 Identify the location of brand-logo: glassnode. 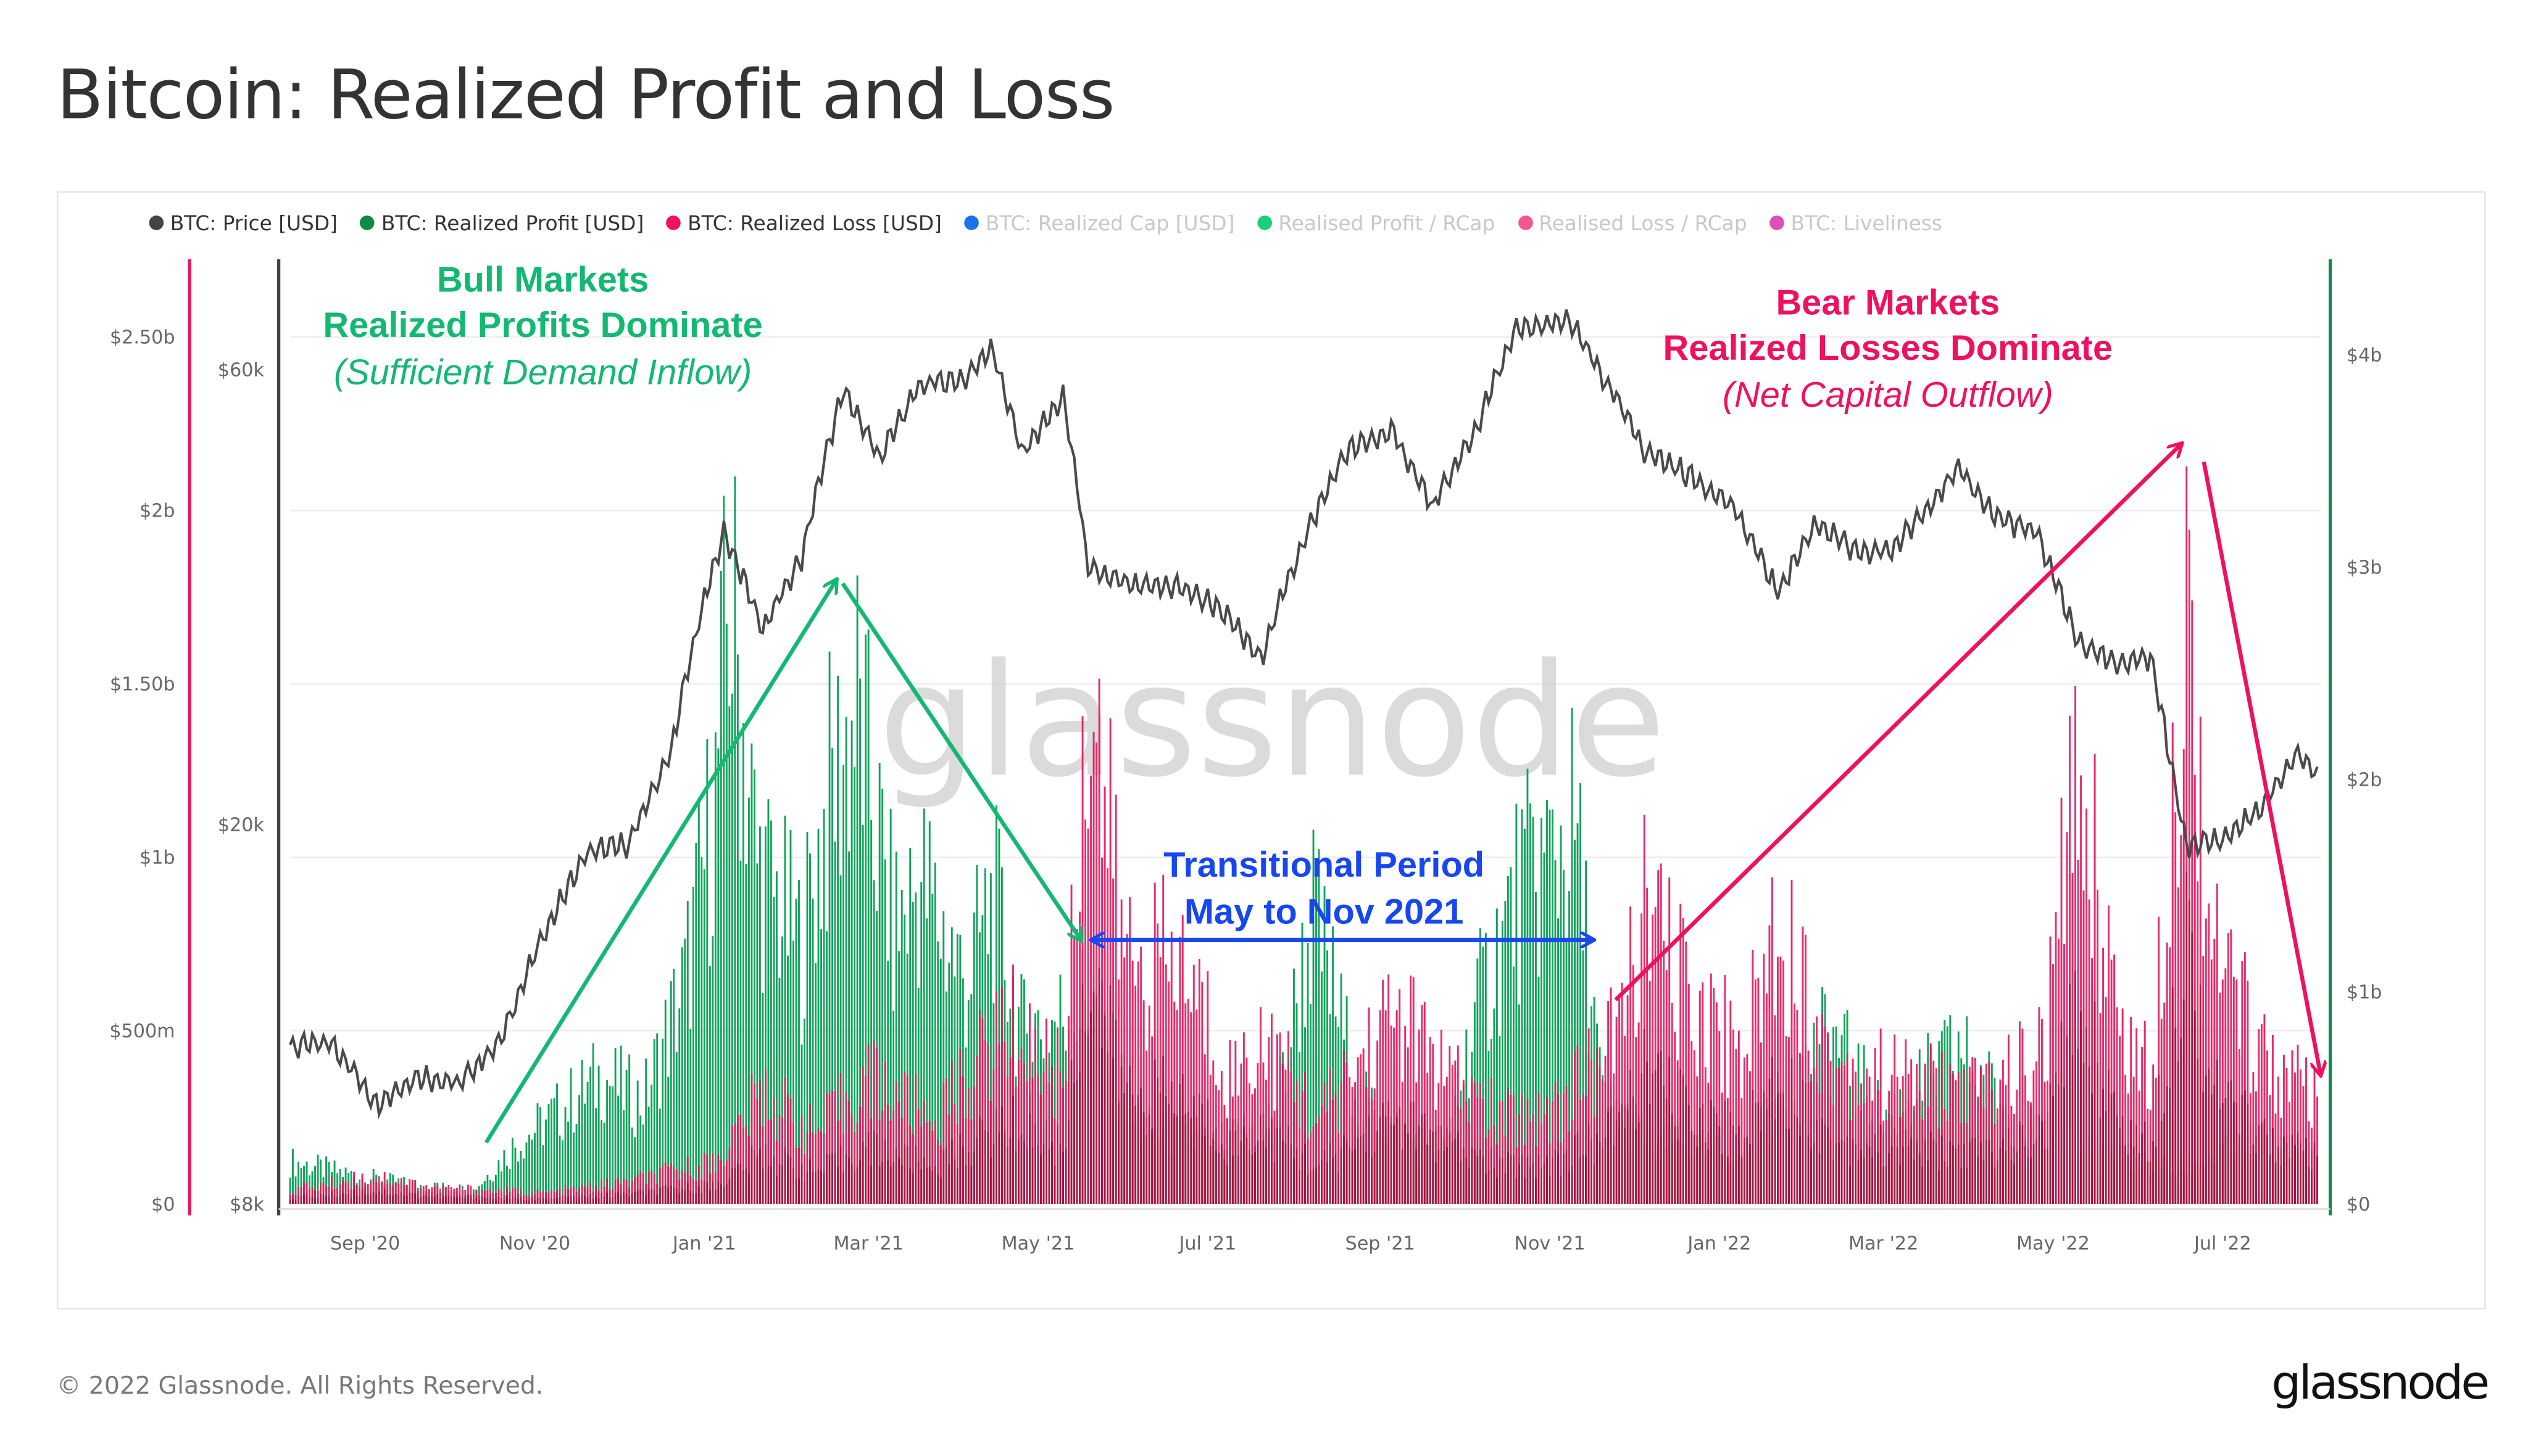
(2380, 1382).